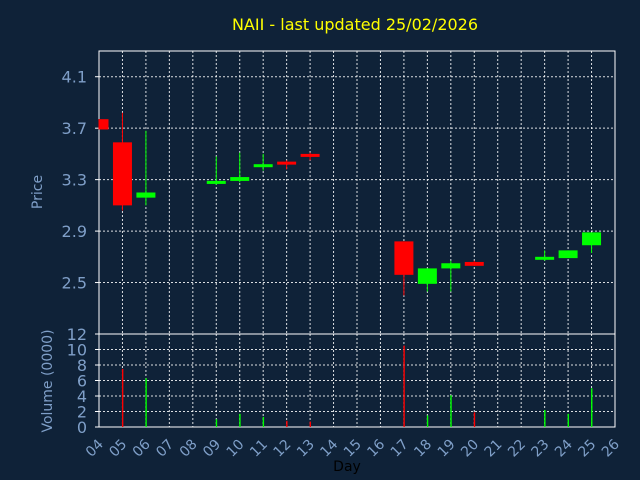 The height and width of the screenshot is (480, 640). What do you see at coordinates (38, 192) in the screenshot?
I see `price-axis-label: Price` at bounding box center [38, 192].